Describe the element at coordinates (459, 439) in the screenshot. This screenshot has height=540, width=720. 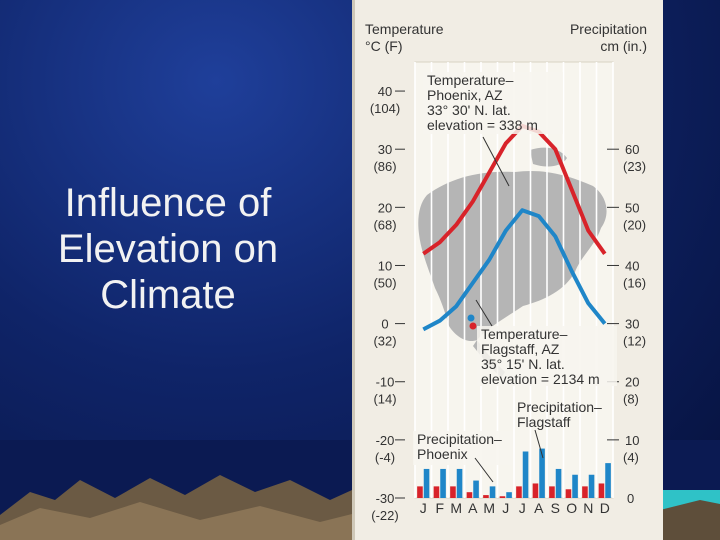
I see `phoenix-precipitation-annotation: Precipitation–` at that location.